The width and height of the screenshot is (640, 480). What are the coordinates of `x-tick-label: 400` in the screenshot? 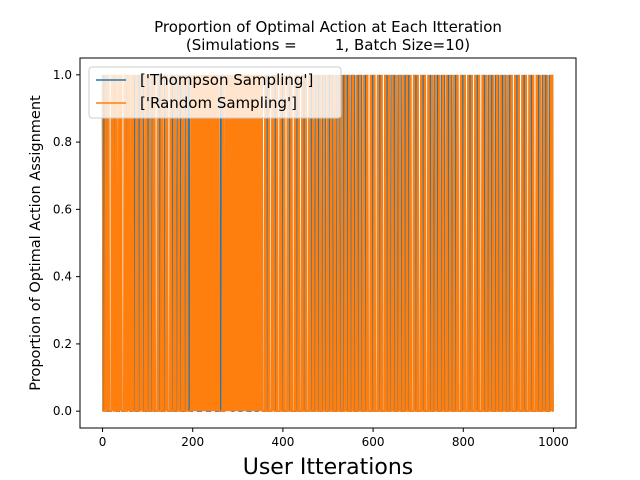 It's located at (282, 442).